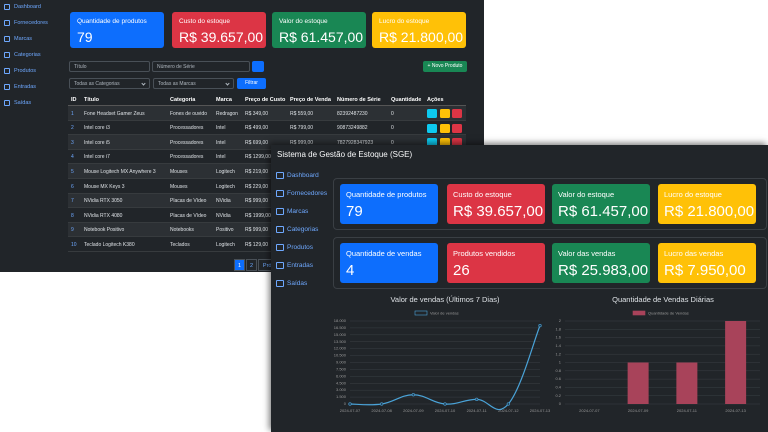  Describe the element at coordinates (694, 253) in the screenshot. I see `card-label: Lucro das vendas` at that location.